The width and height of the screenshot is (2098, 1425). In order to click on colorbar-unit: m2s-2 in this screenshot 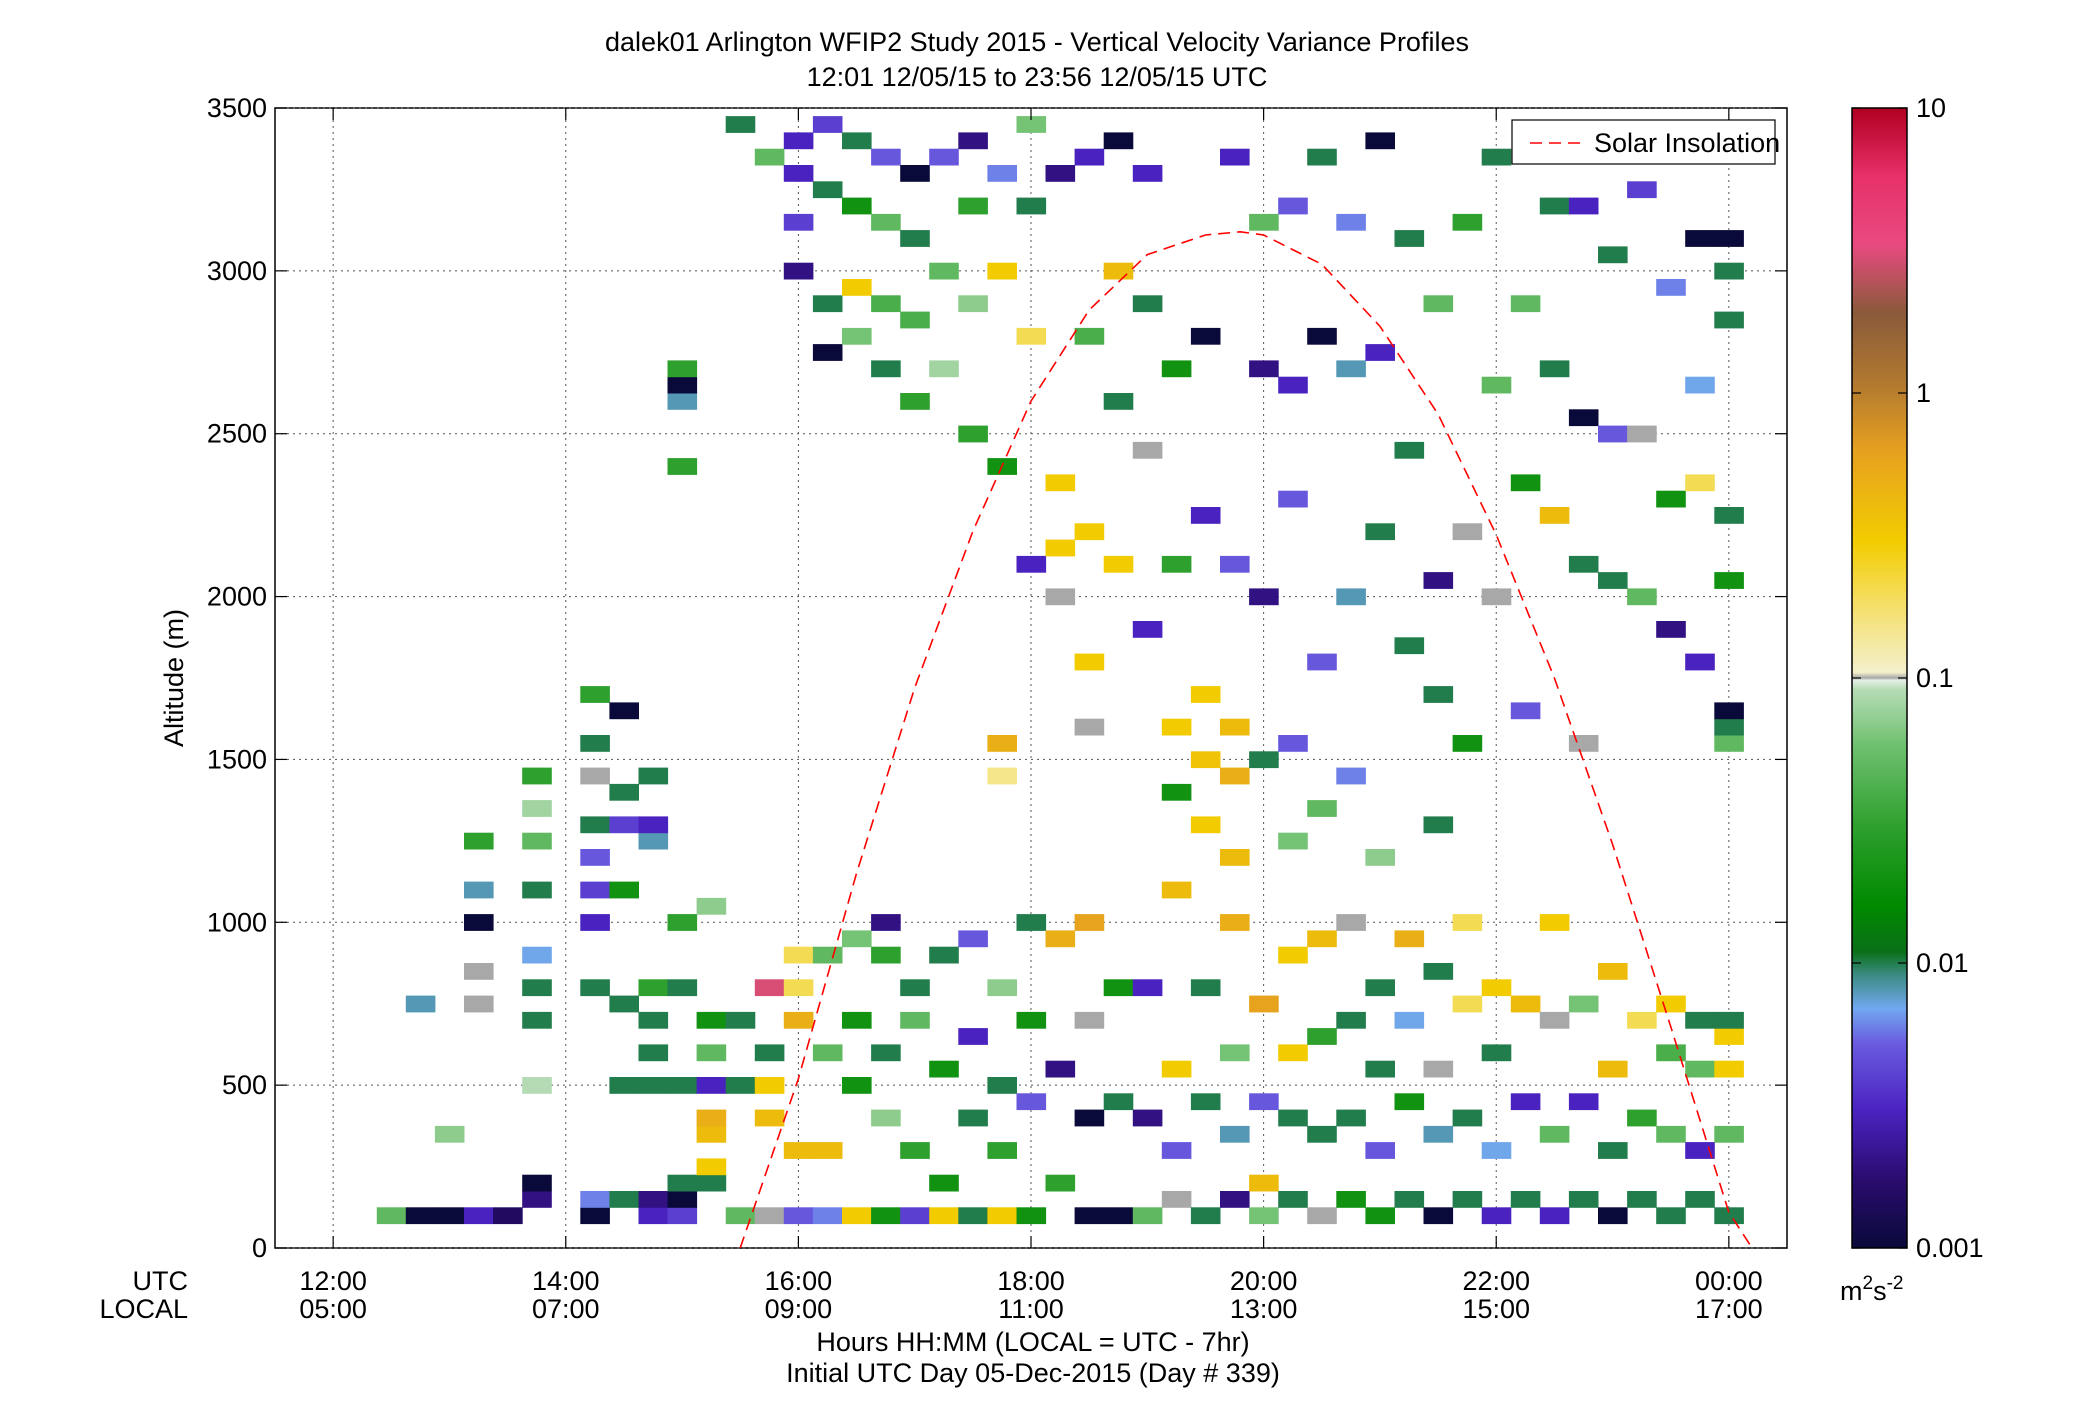, I will do `click(1871, 1289)`.